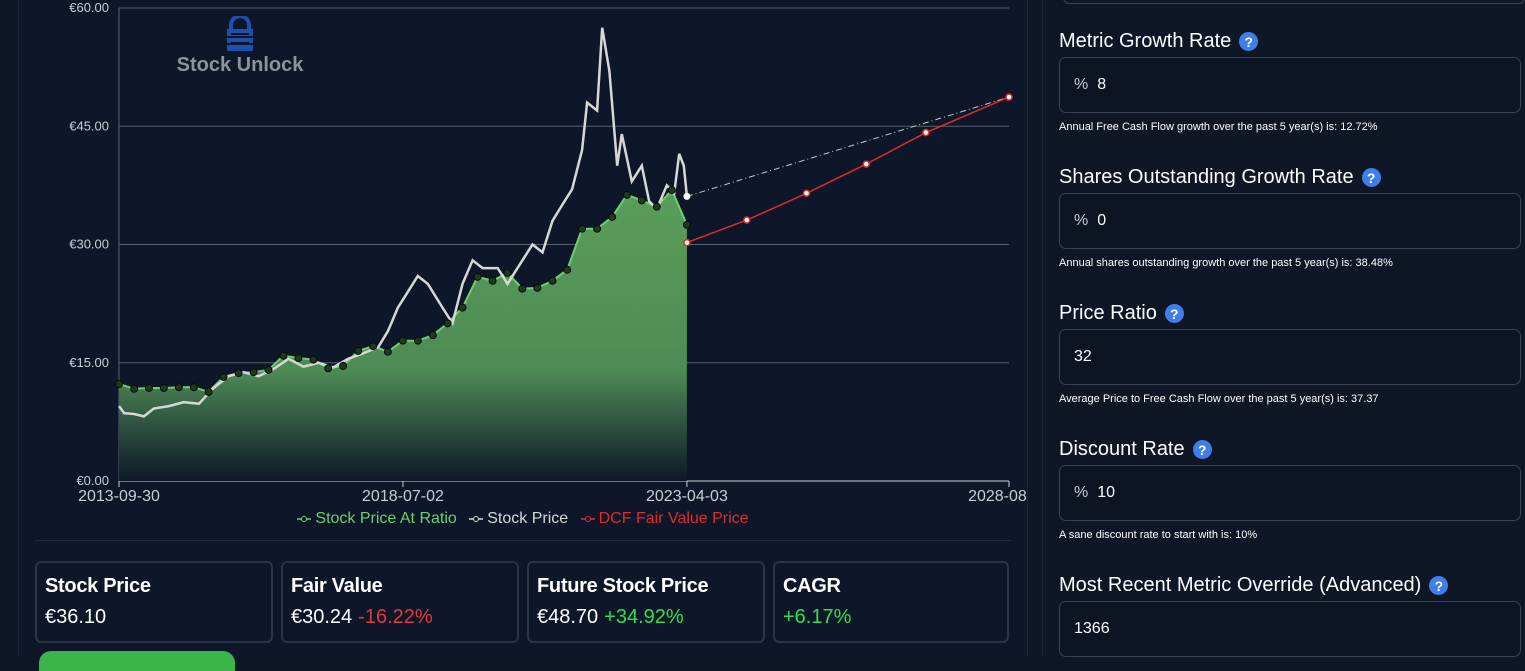 This screenshot has width=1525, height=671. Describe the element at coordinates (89, 7) in the screenshot. I see `y-tick-label: €60.00` at that location.